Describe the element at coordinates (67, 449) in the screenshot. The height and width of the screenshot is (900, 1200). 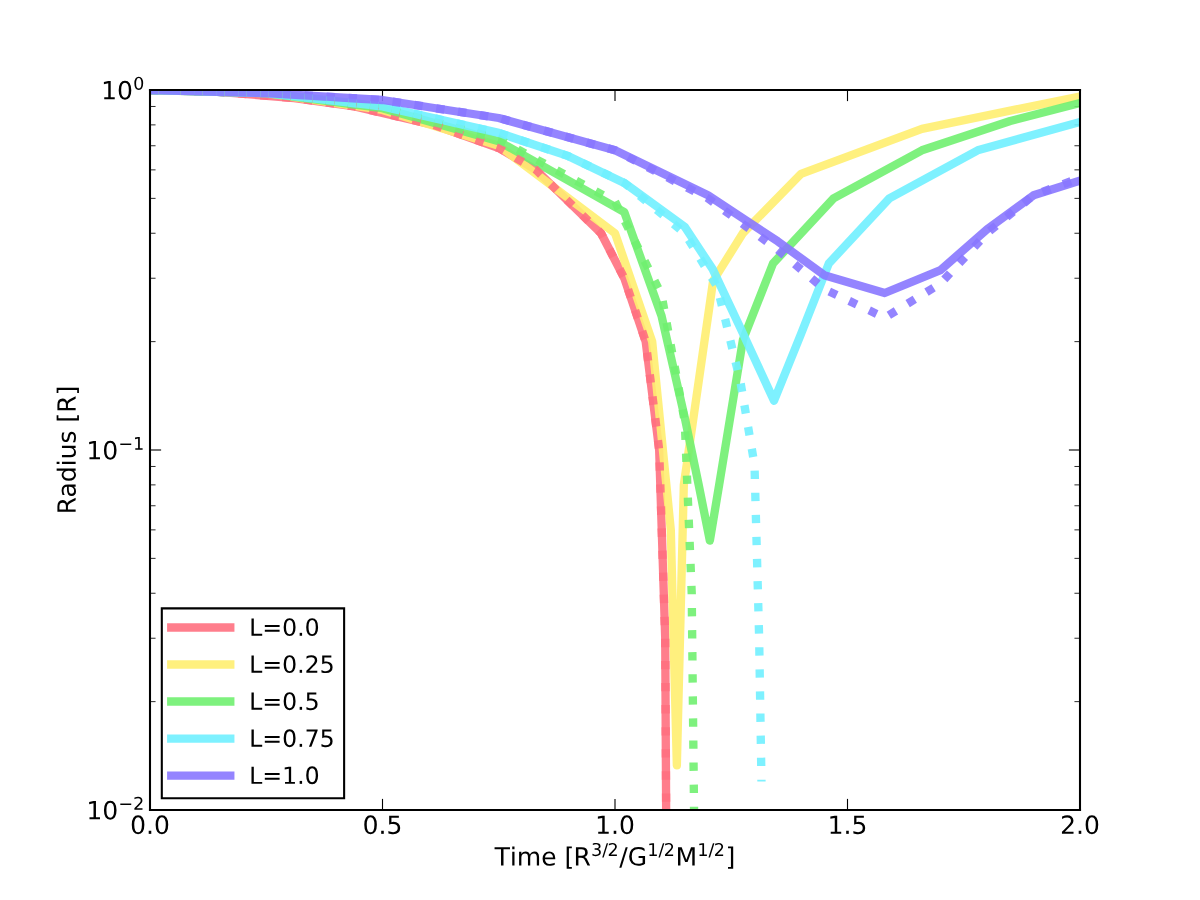
I see `y-axis-title: Radius [R]` at that location.